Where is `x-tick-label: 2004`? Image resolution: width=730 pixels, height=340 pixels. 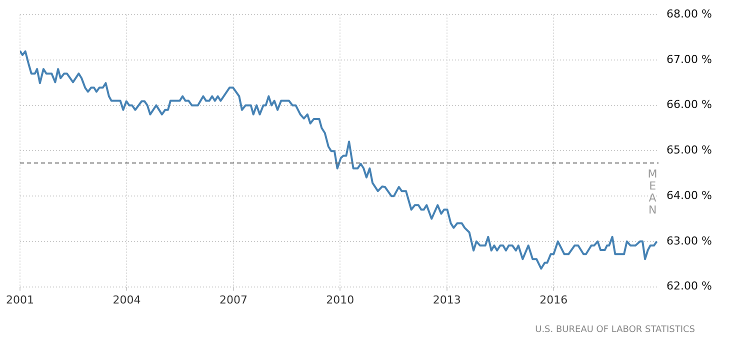 x-tick-label: 2004 is located at coordinates (126, 299).